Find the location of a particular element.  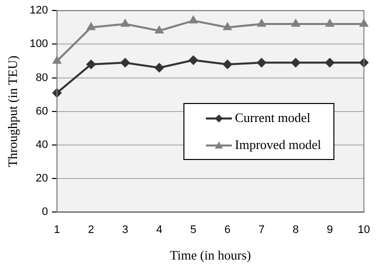

y-tick-label: 40 is located at coordinates (42, 145).